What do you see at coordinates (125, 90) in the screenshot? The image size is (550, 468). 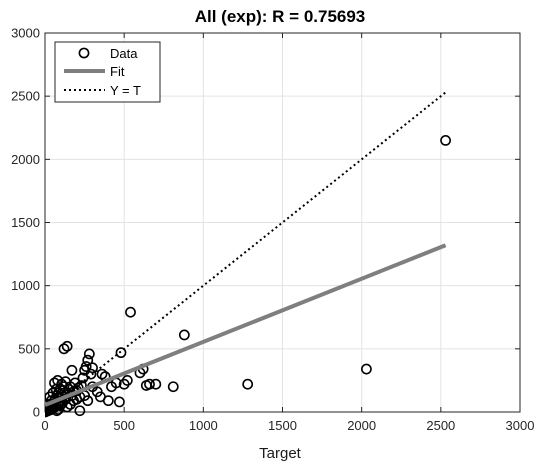 I see `legend-label: Y = T` at bounding box center [125, 90].